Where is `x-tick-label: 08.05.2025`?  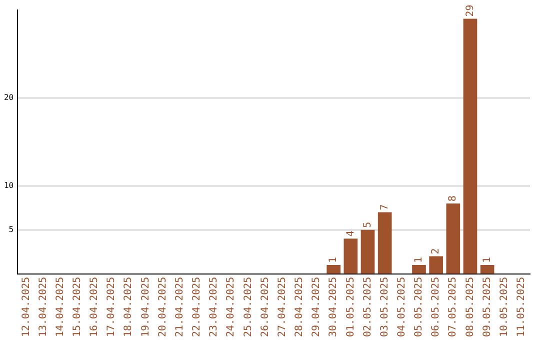
x-tick-label: 08.05.2025 is located at coordinates (470, 307).